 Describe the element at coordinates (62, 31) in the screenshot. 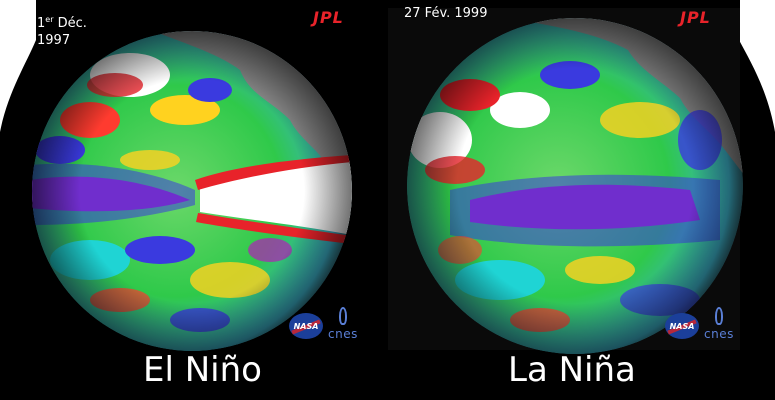

I see `date-label: 1er Déc. 1997` at that location.